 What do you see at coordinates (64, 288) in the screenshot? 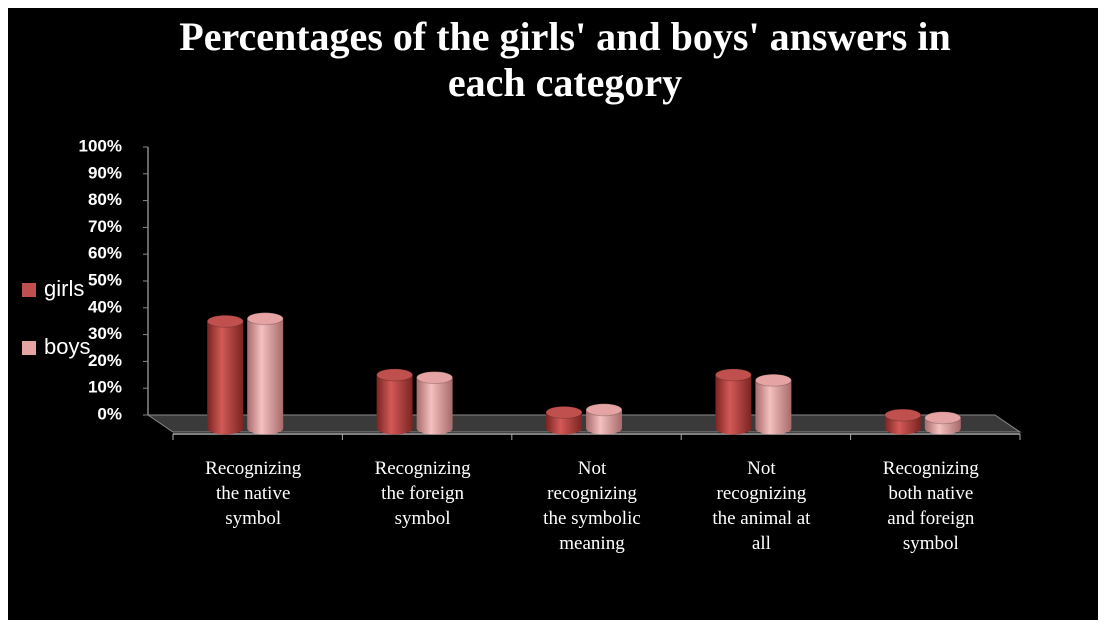
I see `legend-label: girls` at bounding box center [64, 288].